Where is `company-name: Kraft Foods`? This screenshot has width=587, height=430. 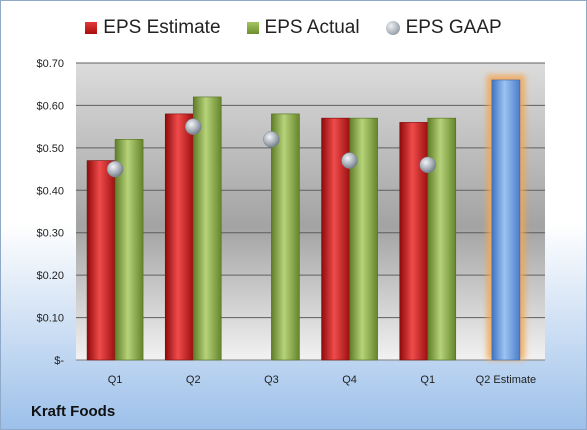 company-name: Kraft Foods is located at coordinates (73, 411).